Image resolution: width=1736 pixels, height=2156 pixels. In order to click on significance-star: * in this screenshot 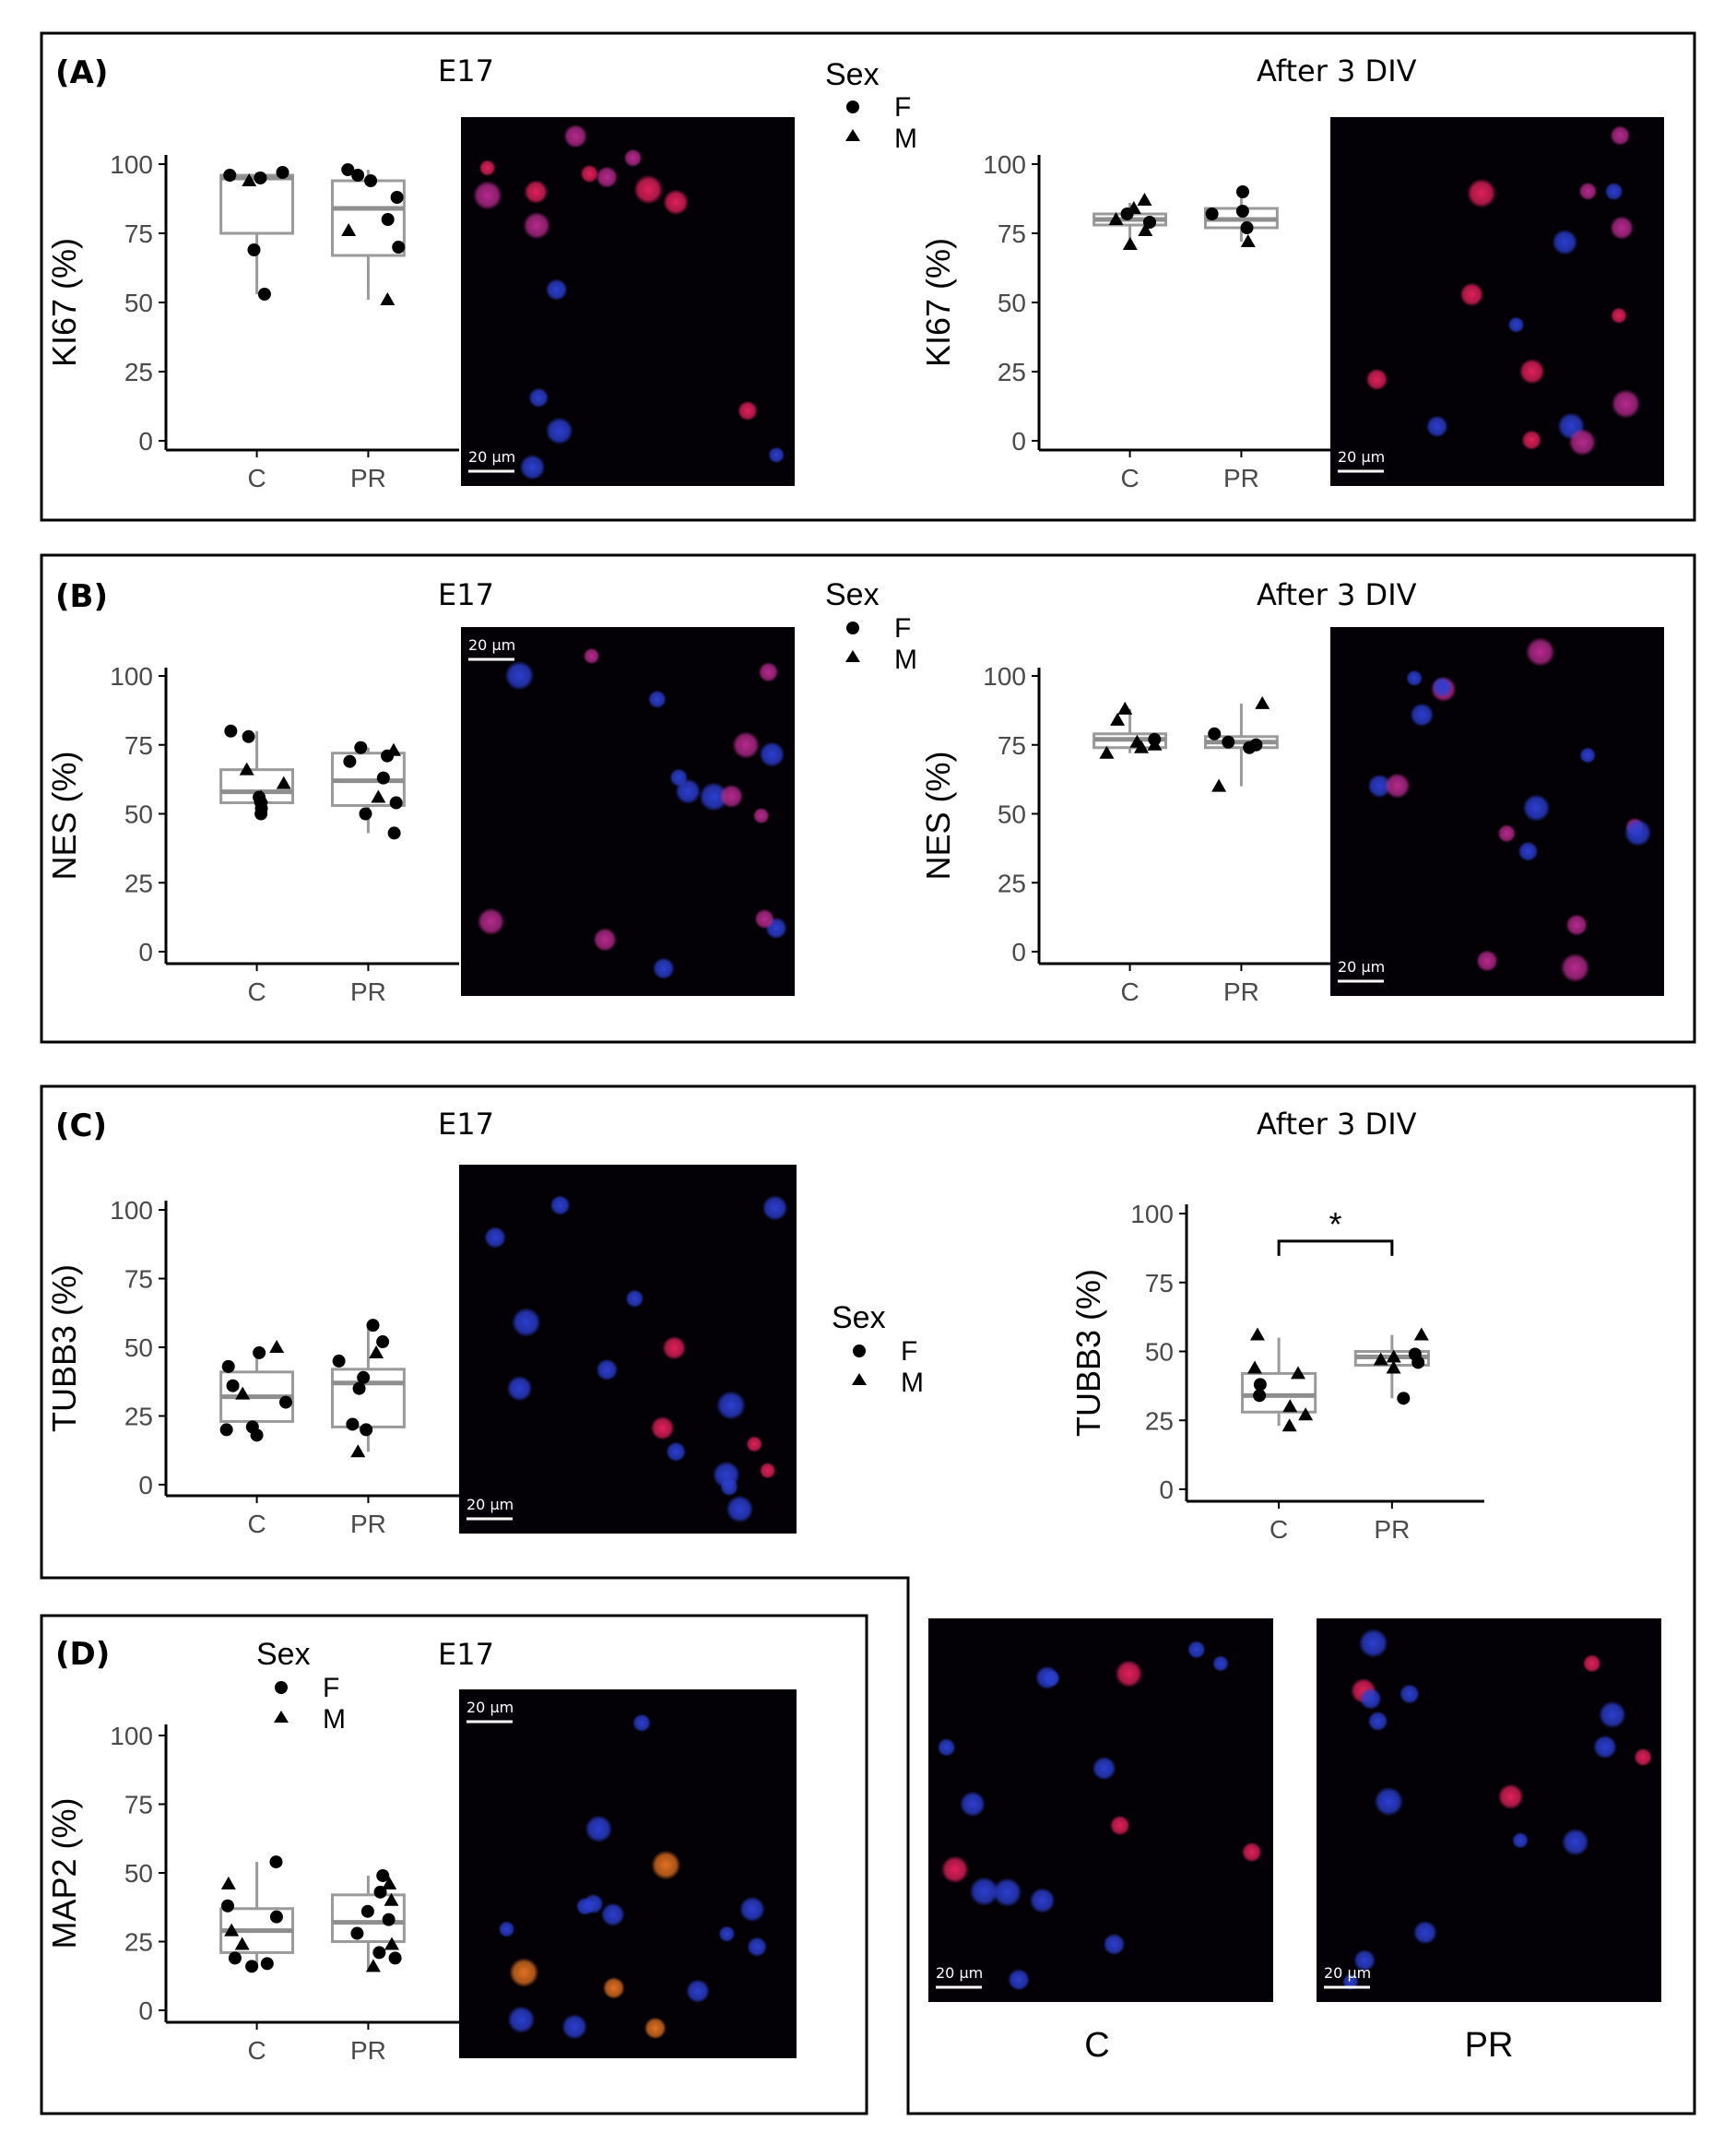, I will do `click(1335, 1224)`.